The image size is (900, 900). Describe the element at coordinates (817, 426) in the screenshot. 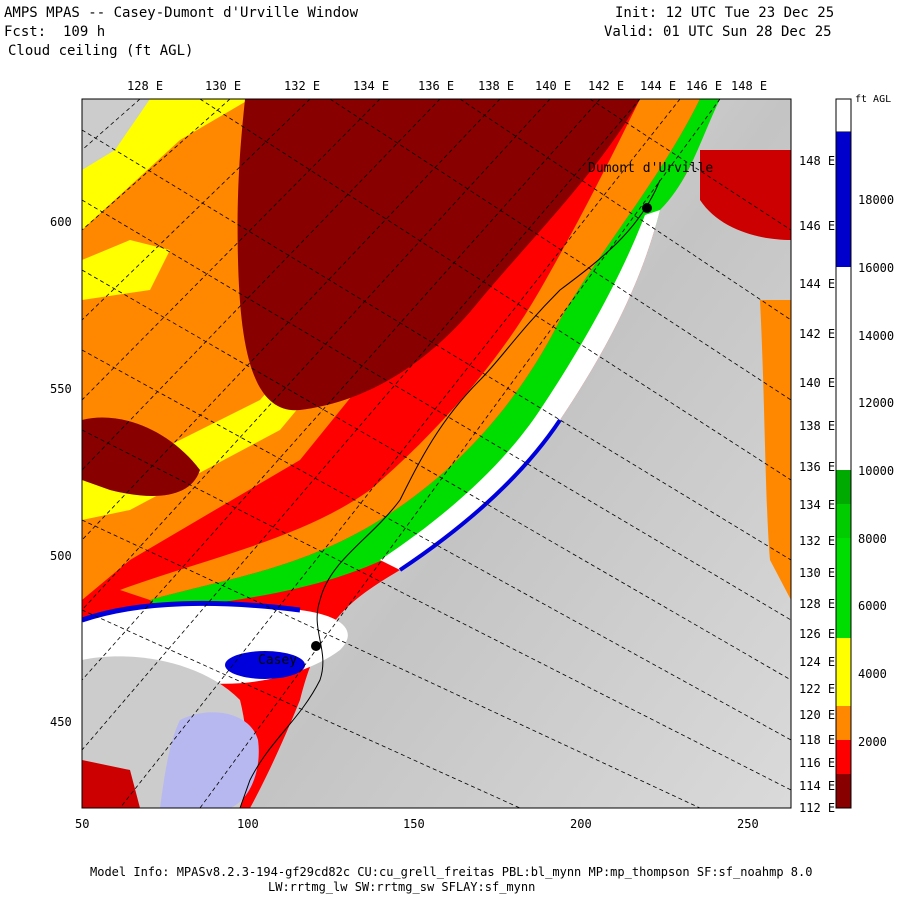

I see `right-lon-label: 138 E` at that location.